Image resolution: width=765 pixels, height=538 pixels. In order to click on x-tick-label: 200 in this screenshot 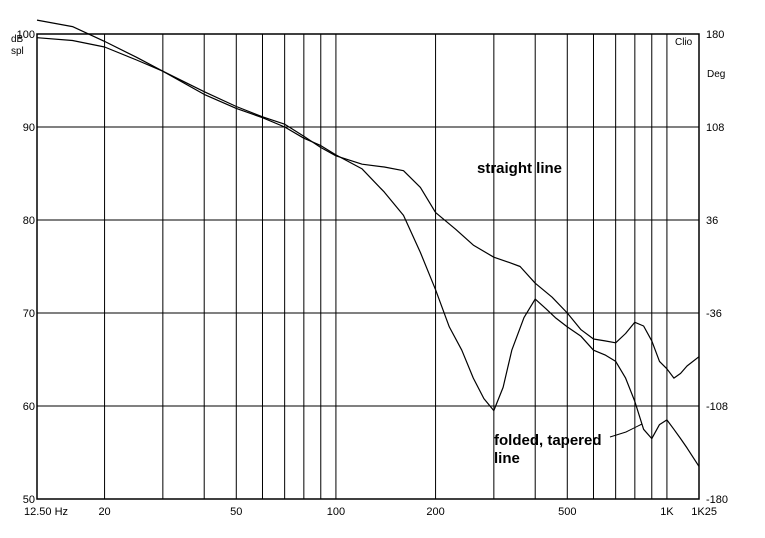, I will do `click(435, 512)`.